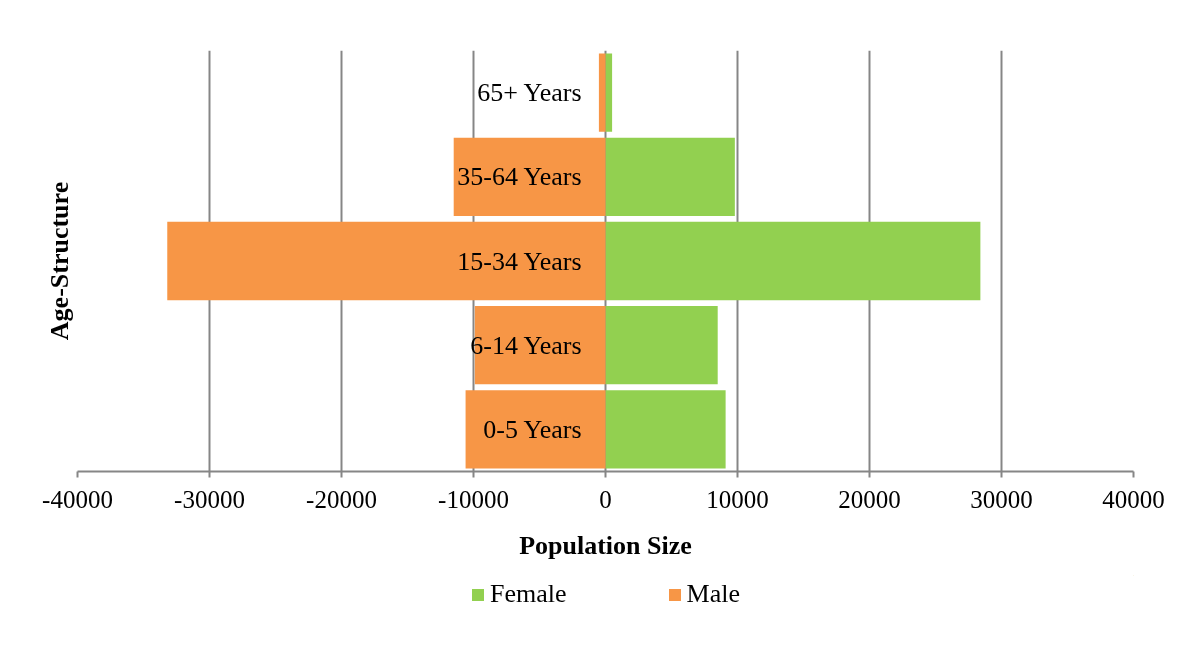 The image size is (1186, 648). What do you see at coordinates (1001, 499) in the screenshot?
I see `x-tick-label: 30000` at bounding box center [1001, 499].